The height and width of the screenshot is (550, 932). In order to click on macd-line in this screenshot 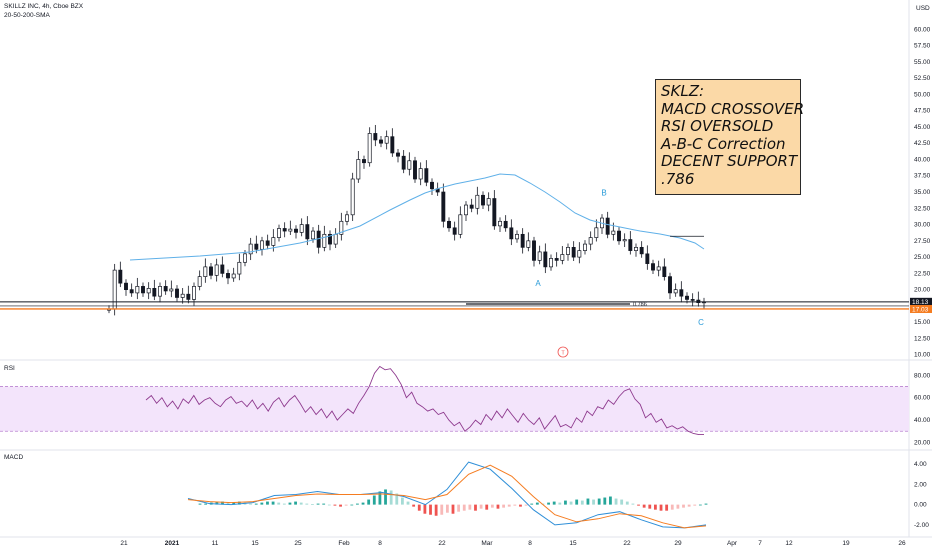, I will do `click(447, 495)`.